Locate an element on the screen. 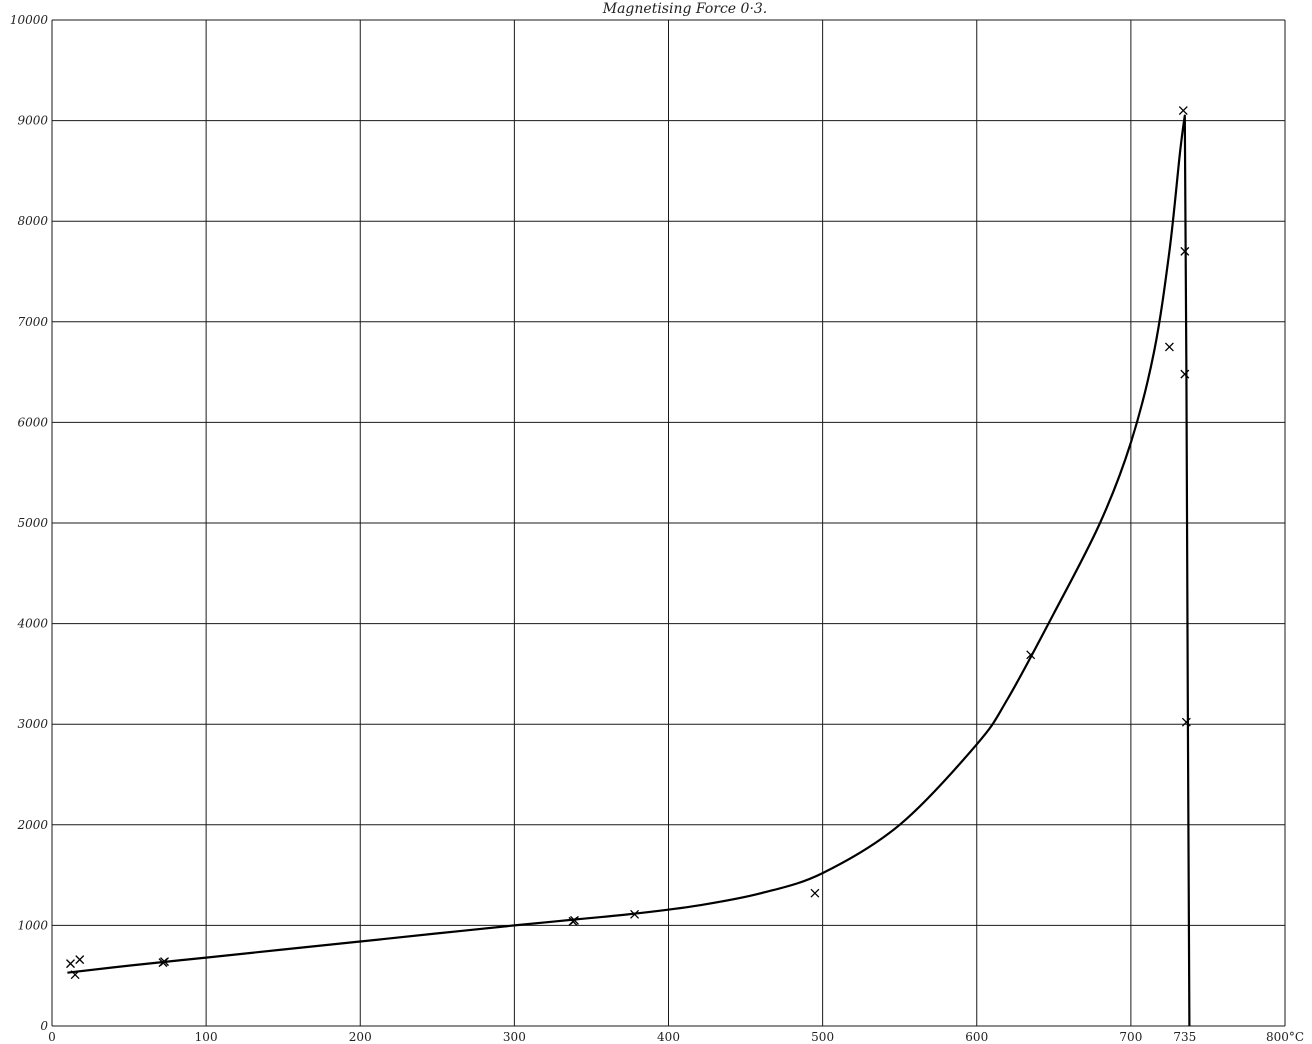 This screenshot has height=1044, width=1312. y-tick-label: 1000 is located at coordinates (32, 925).